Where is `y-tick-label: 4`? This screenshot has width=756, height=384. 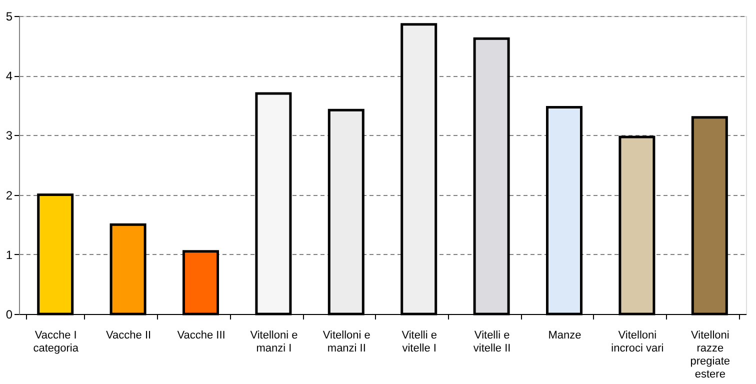
y-tick-label: 4 is located at coordinates (9, 76).